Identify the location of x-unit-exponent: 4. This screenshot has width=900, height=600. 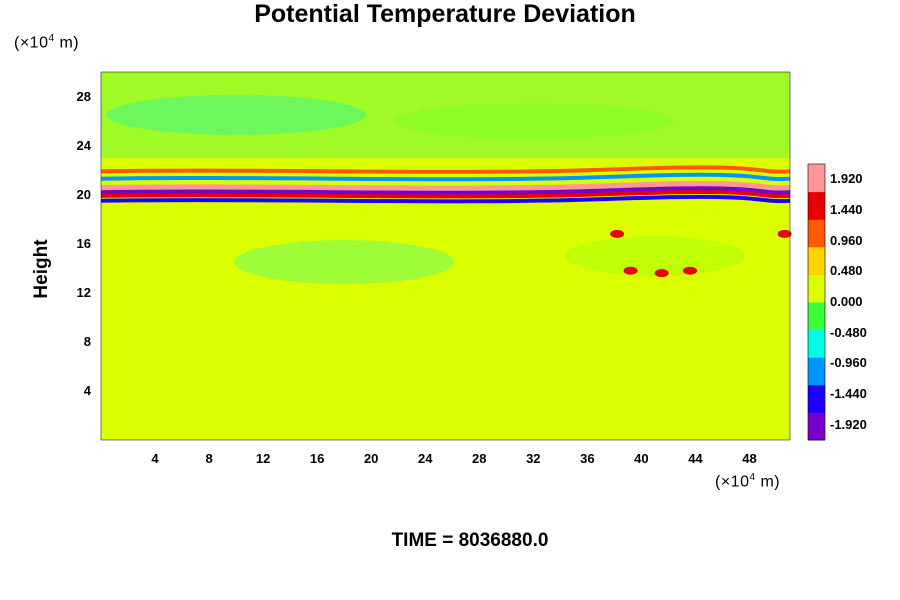
(752, 477).